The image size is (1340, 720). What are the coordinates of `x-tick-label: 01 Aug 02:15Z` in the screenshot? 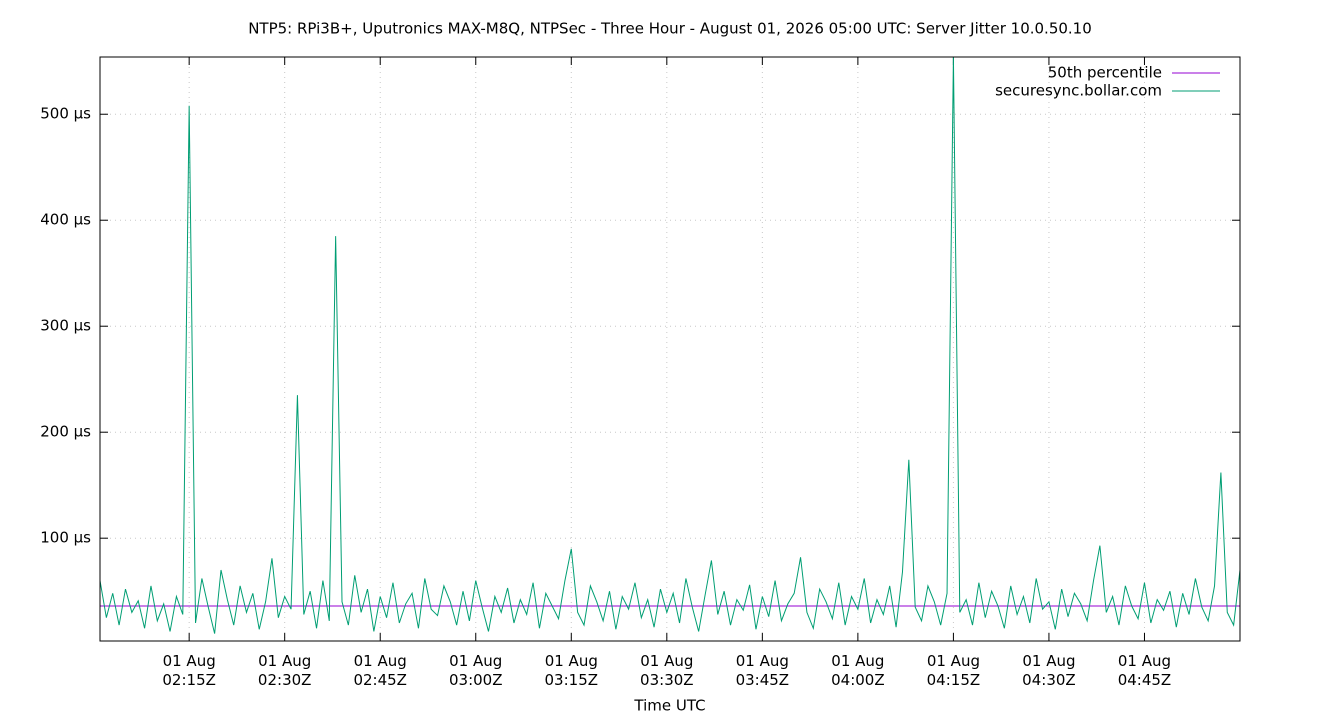 It's located at (189, 670).